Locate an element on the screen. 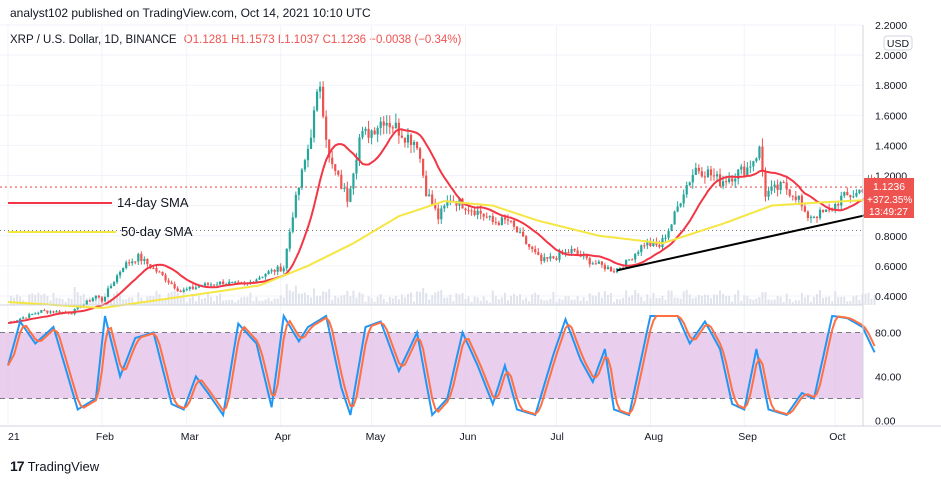 The image size is (941, 484). stochastic-tick-label: 0.00 is located at coordinates (885, 422).